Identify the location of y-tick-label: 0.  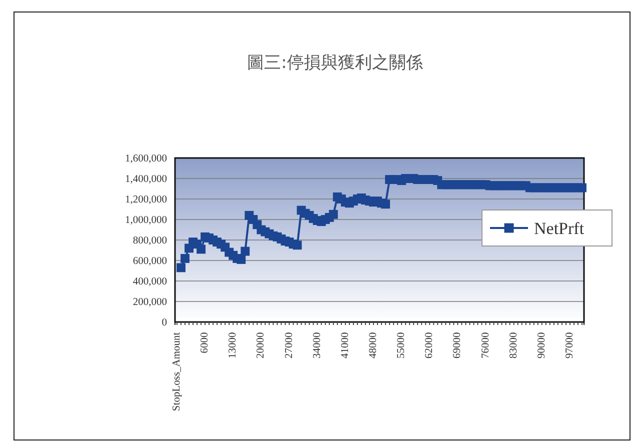
(164, 322).